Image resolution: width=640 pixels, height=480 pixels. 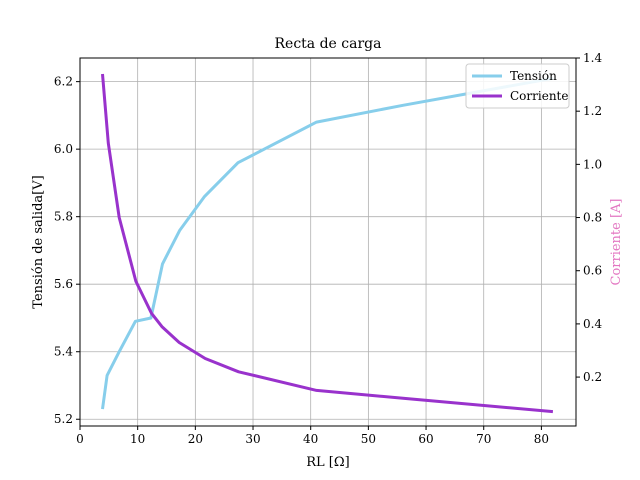 I want to click on y-right-tick-label: 1.2, so click(x=592, y=111).